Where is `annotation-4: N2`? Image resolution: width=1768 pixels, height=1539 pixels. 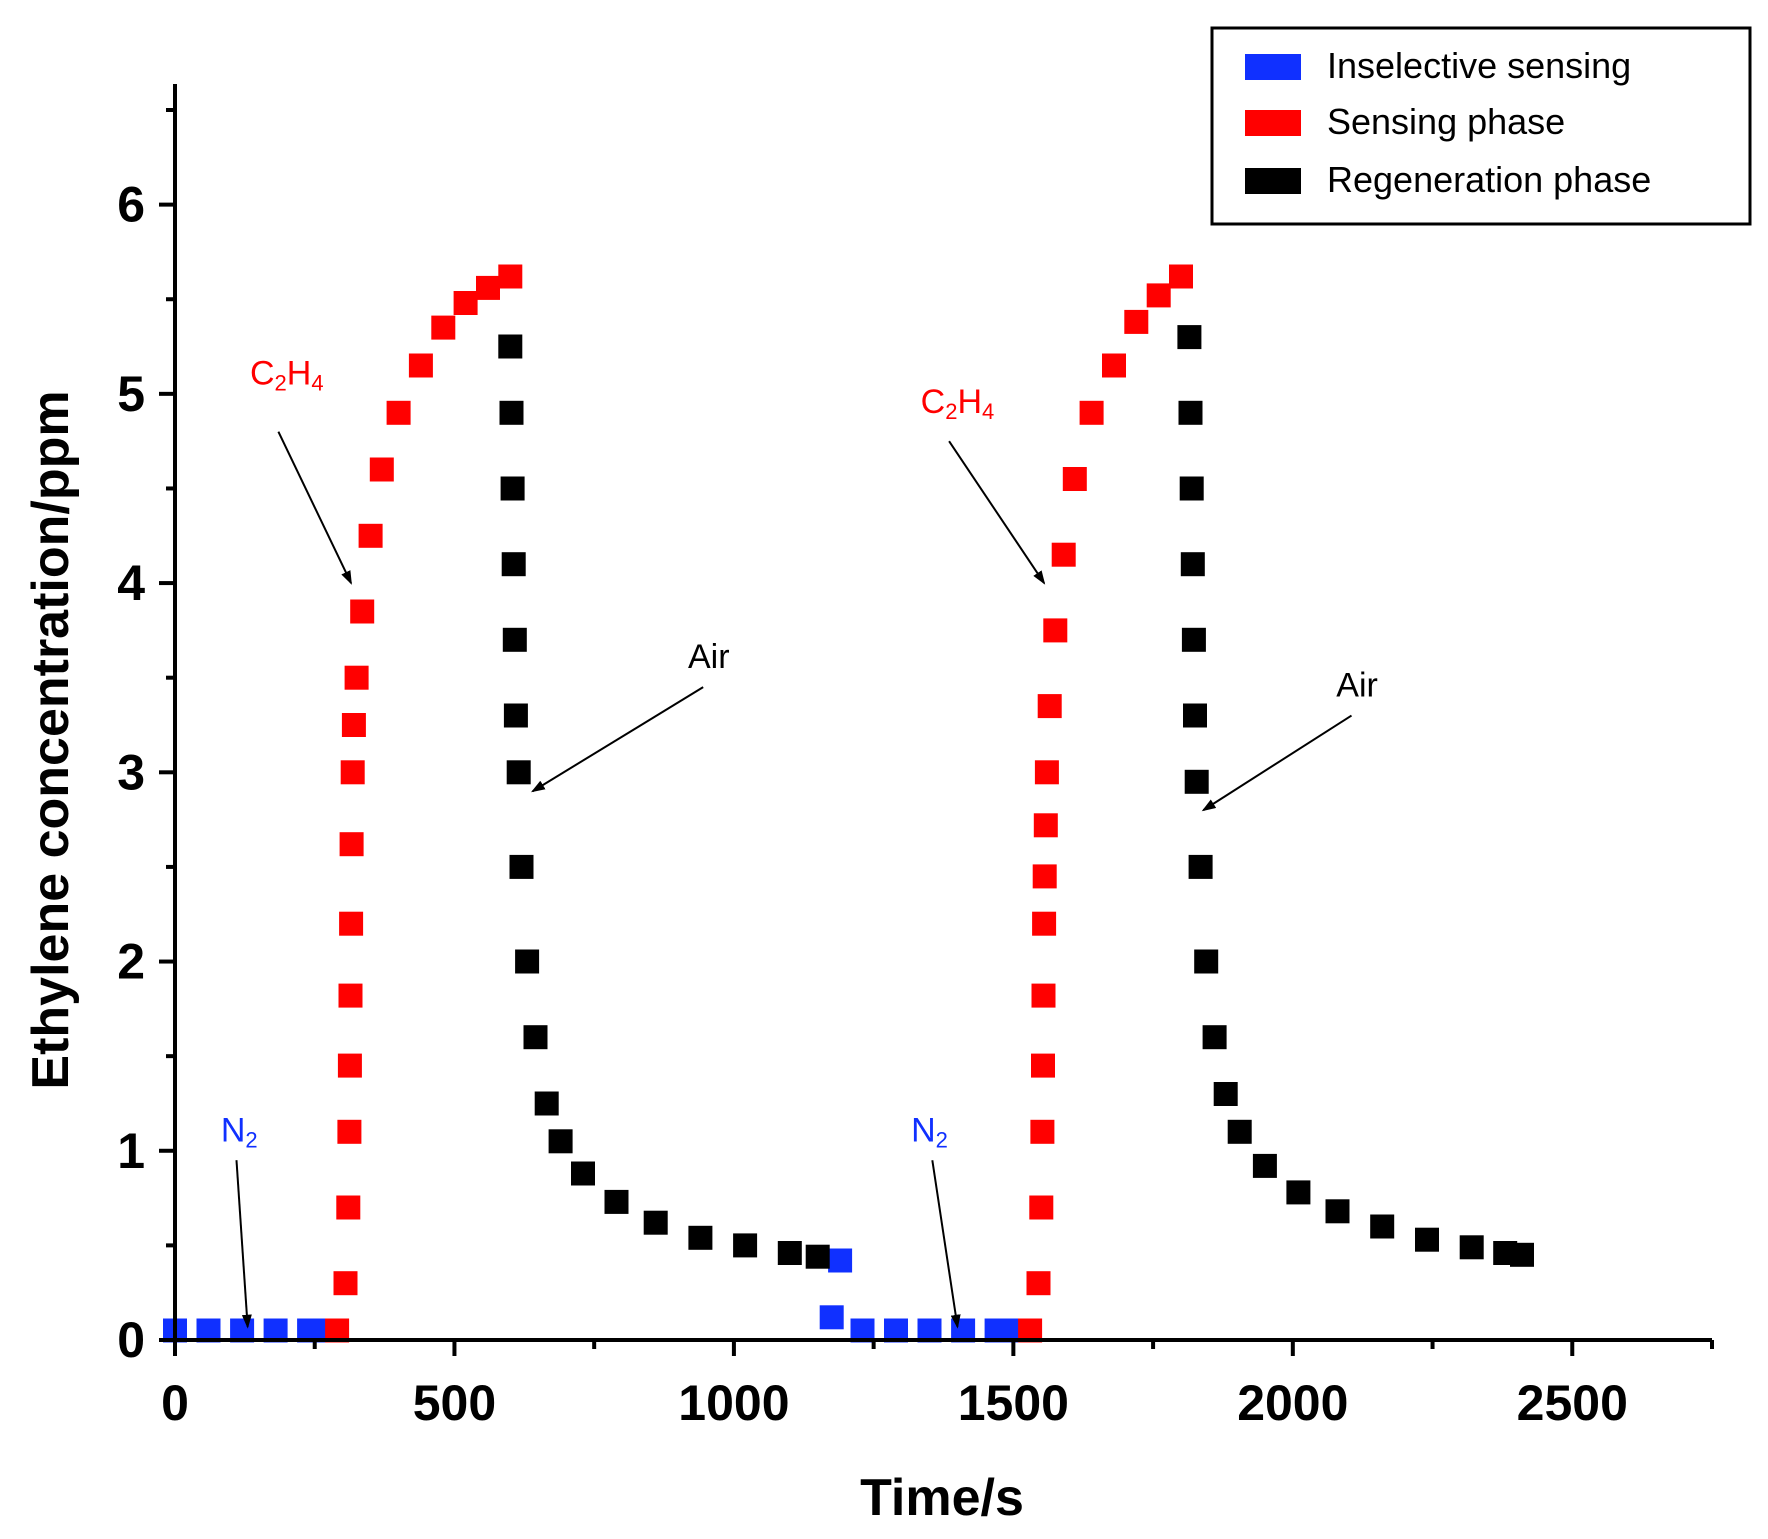 annotation-4: N2 is located at coordinates (239, 1220).